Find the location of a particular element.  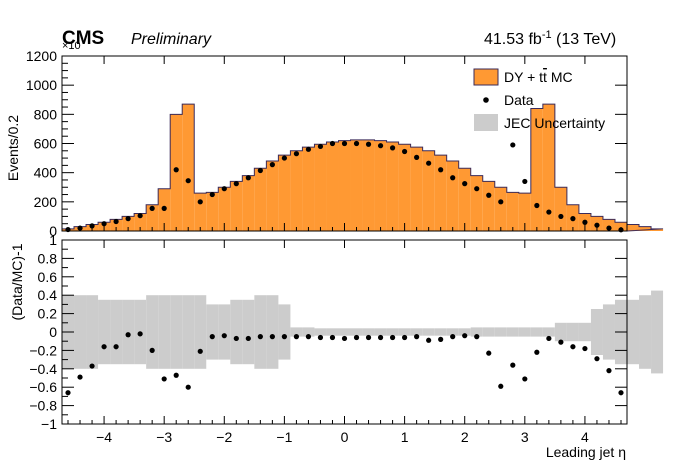

legend-data-marker is located at coordinates (486, 100).